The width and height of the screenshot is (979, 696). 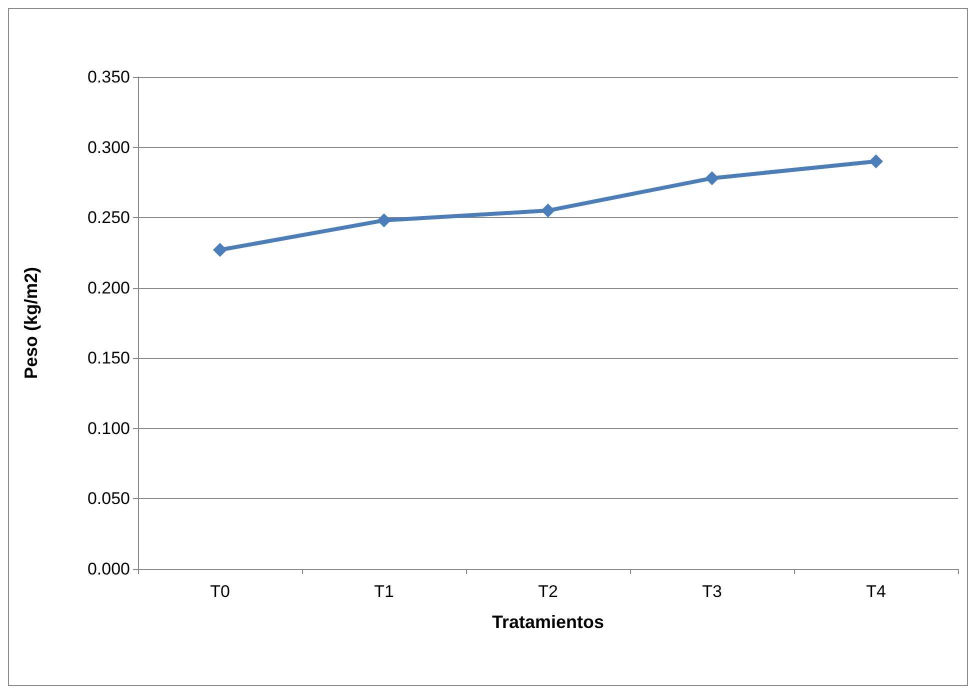 What do you see at coordinates (108, 358) in the screenshot?
I see `y-tick-label: 0.150` at bounding box center [108, 358].